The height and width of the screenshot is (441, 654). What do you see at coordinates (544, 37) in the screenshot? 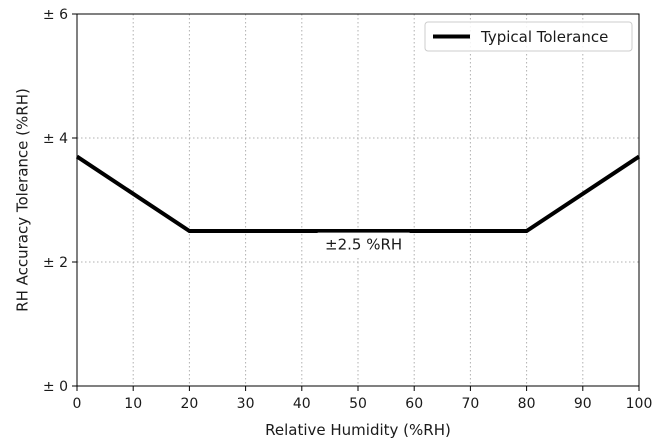
I see `legend-label-typical-tolerance: Typical Tolerance` at bounding box center [544, 37].